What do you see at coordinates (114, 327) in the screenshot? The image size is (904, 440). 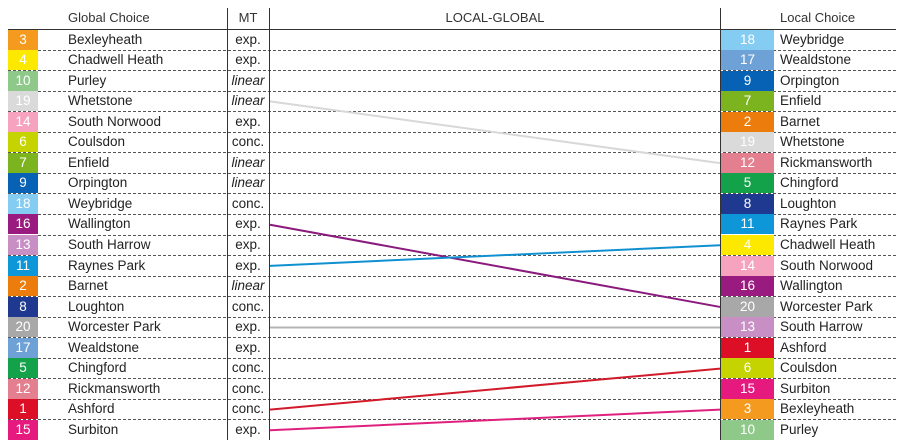 I see `town-name: Worcester Park` at bounding box center [114, 327].